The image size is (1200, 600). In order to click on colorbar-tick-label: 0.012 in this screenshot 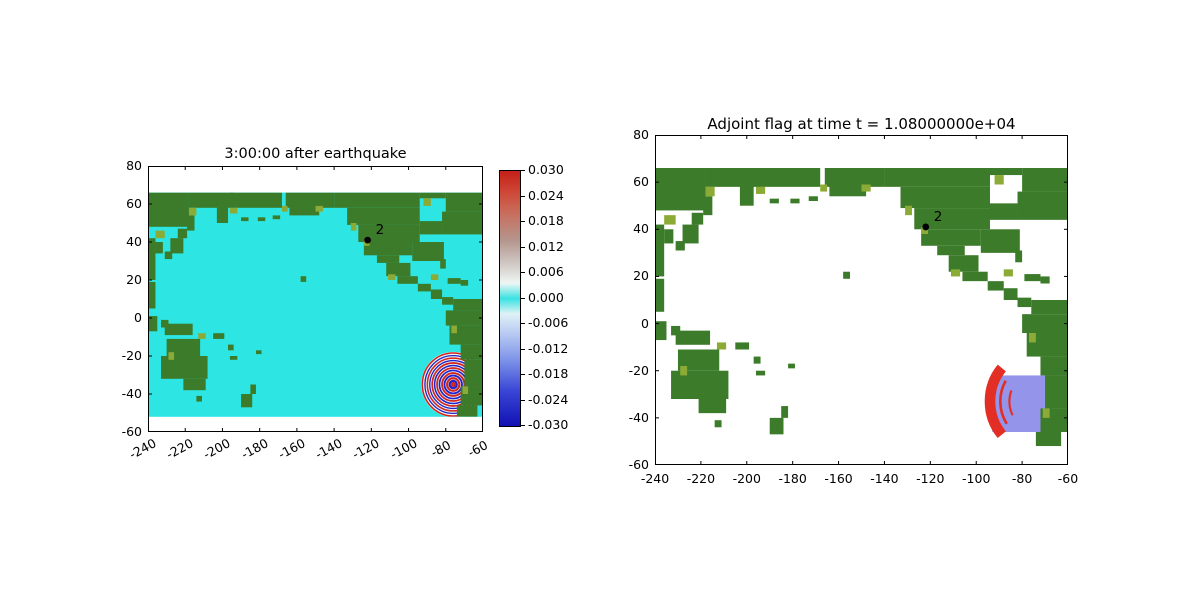, I will do `click(546, 246)`.